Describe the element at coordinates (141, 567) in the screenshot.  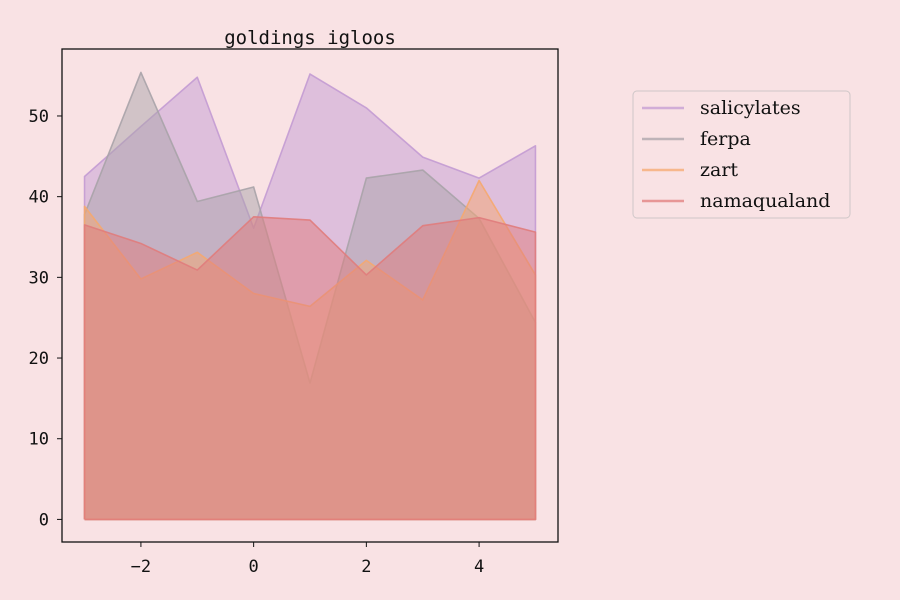
I see `x-tick-label: −2` at that location.